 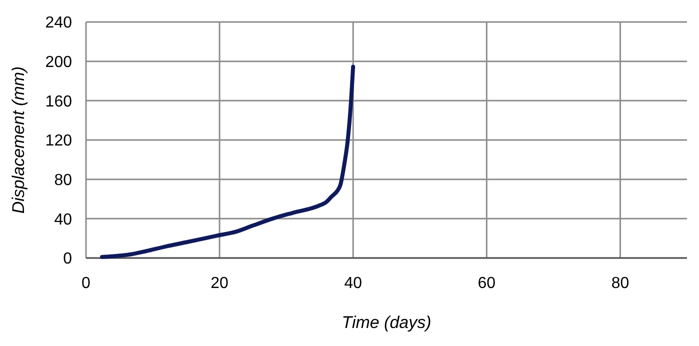 What do you see at coordinates (353, 283) in the screenshot?
I see `x-tick-label: 40` at bounding box center [353, 283].